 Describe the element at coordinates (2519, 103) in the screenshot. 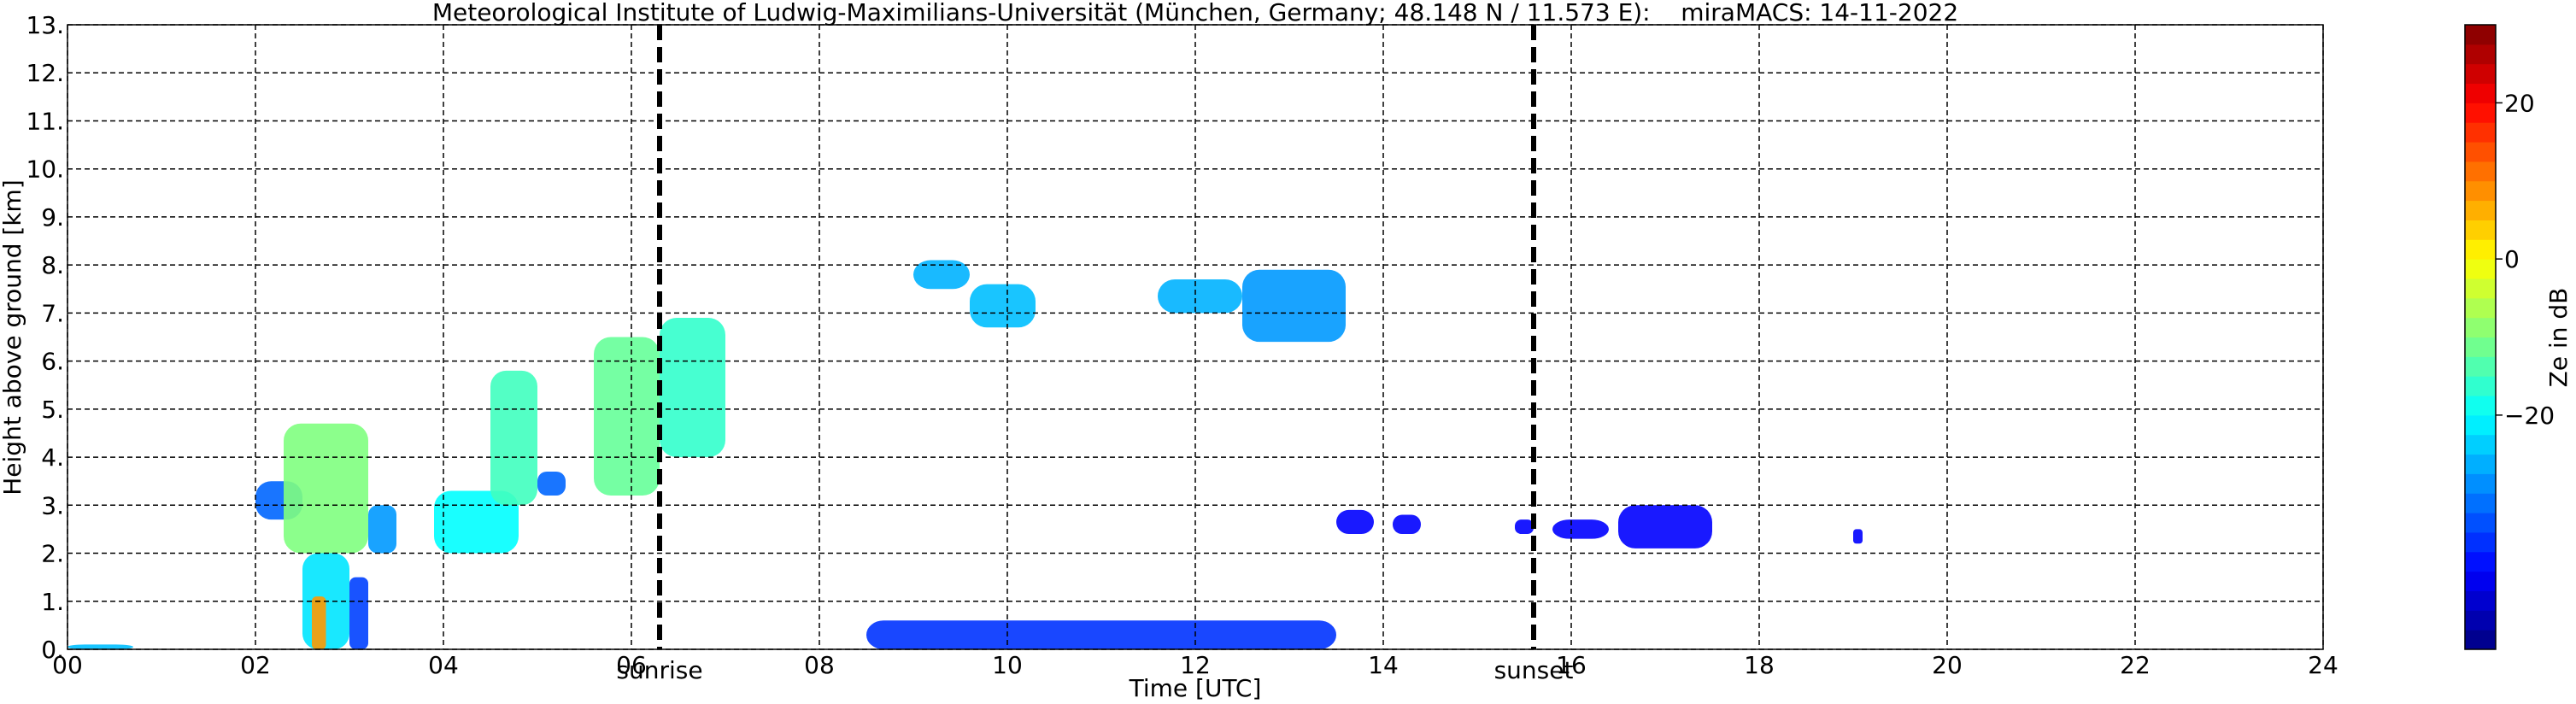

I see `colorbar-tick-label: 20` at that location.